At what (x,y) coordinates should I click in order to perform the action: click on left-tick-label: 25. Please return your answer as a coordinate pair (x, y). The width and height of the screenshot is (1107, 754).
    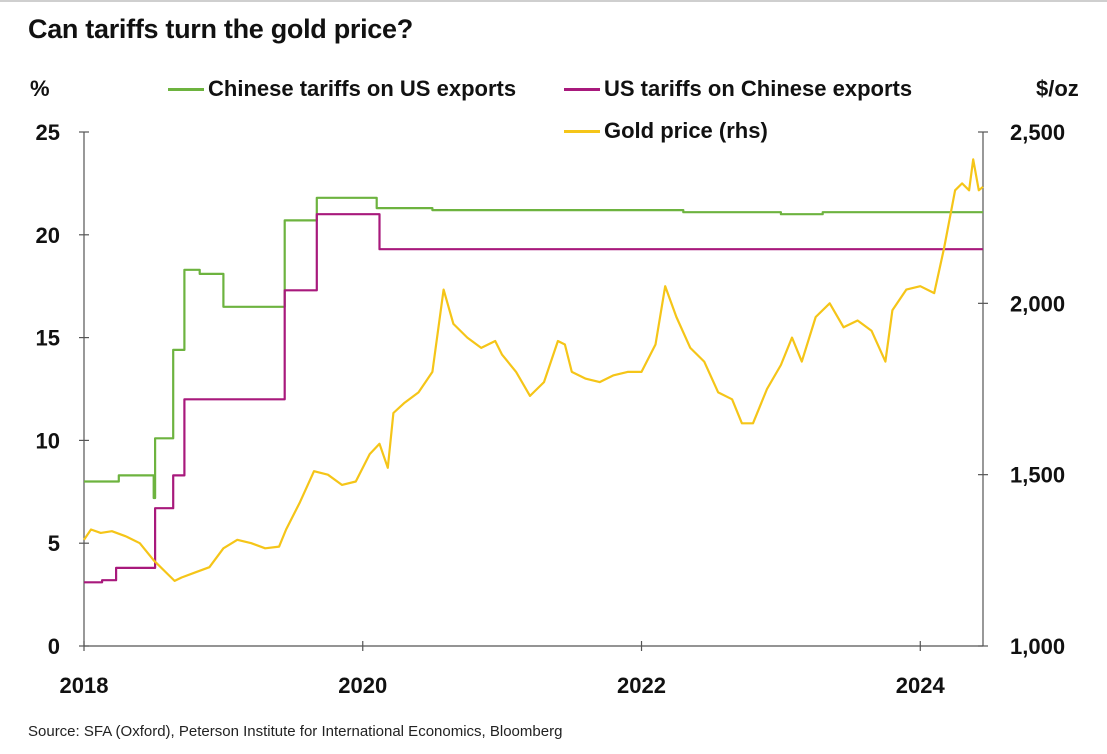
    Looking at the image, I should click on (48, 132).